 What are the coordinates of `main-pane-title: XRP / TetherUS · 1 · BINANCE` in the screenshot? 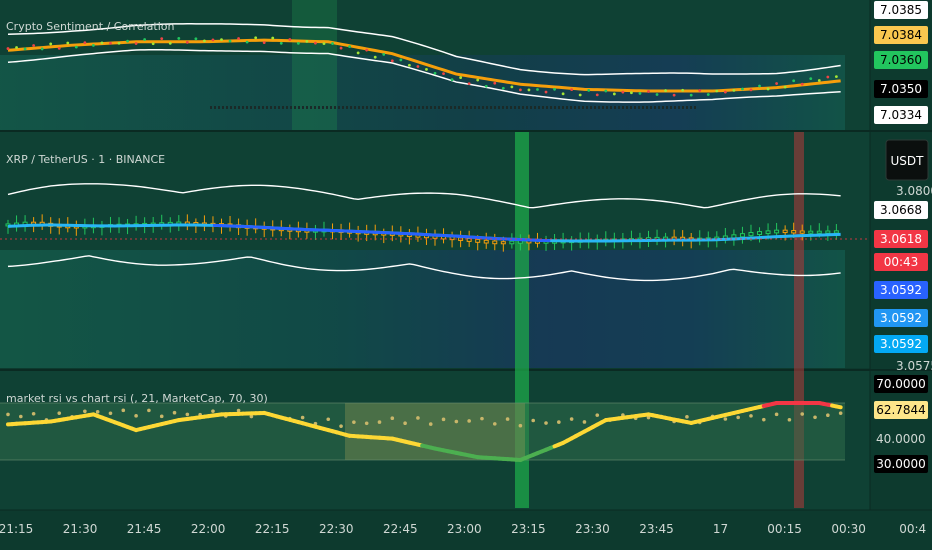 It's located at (85, 159).